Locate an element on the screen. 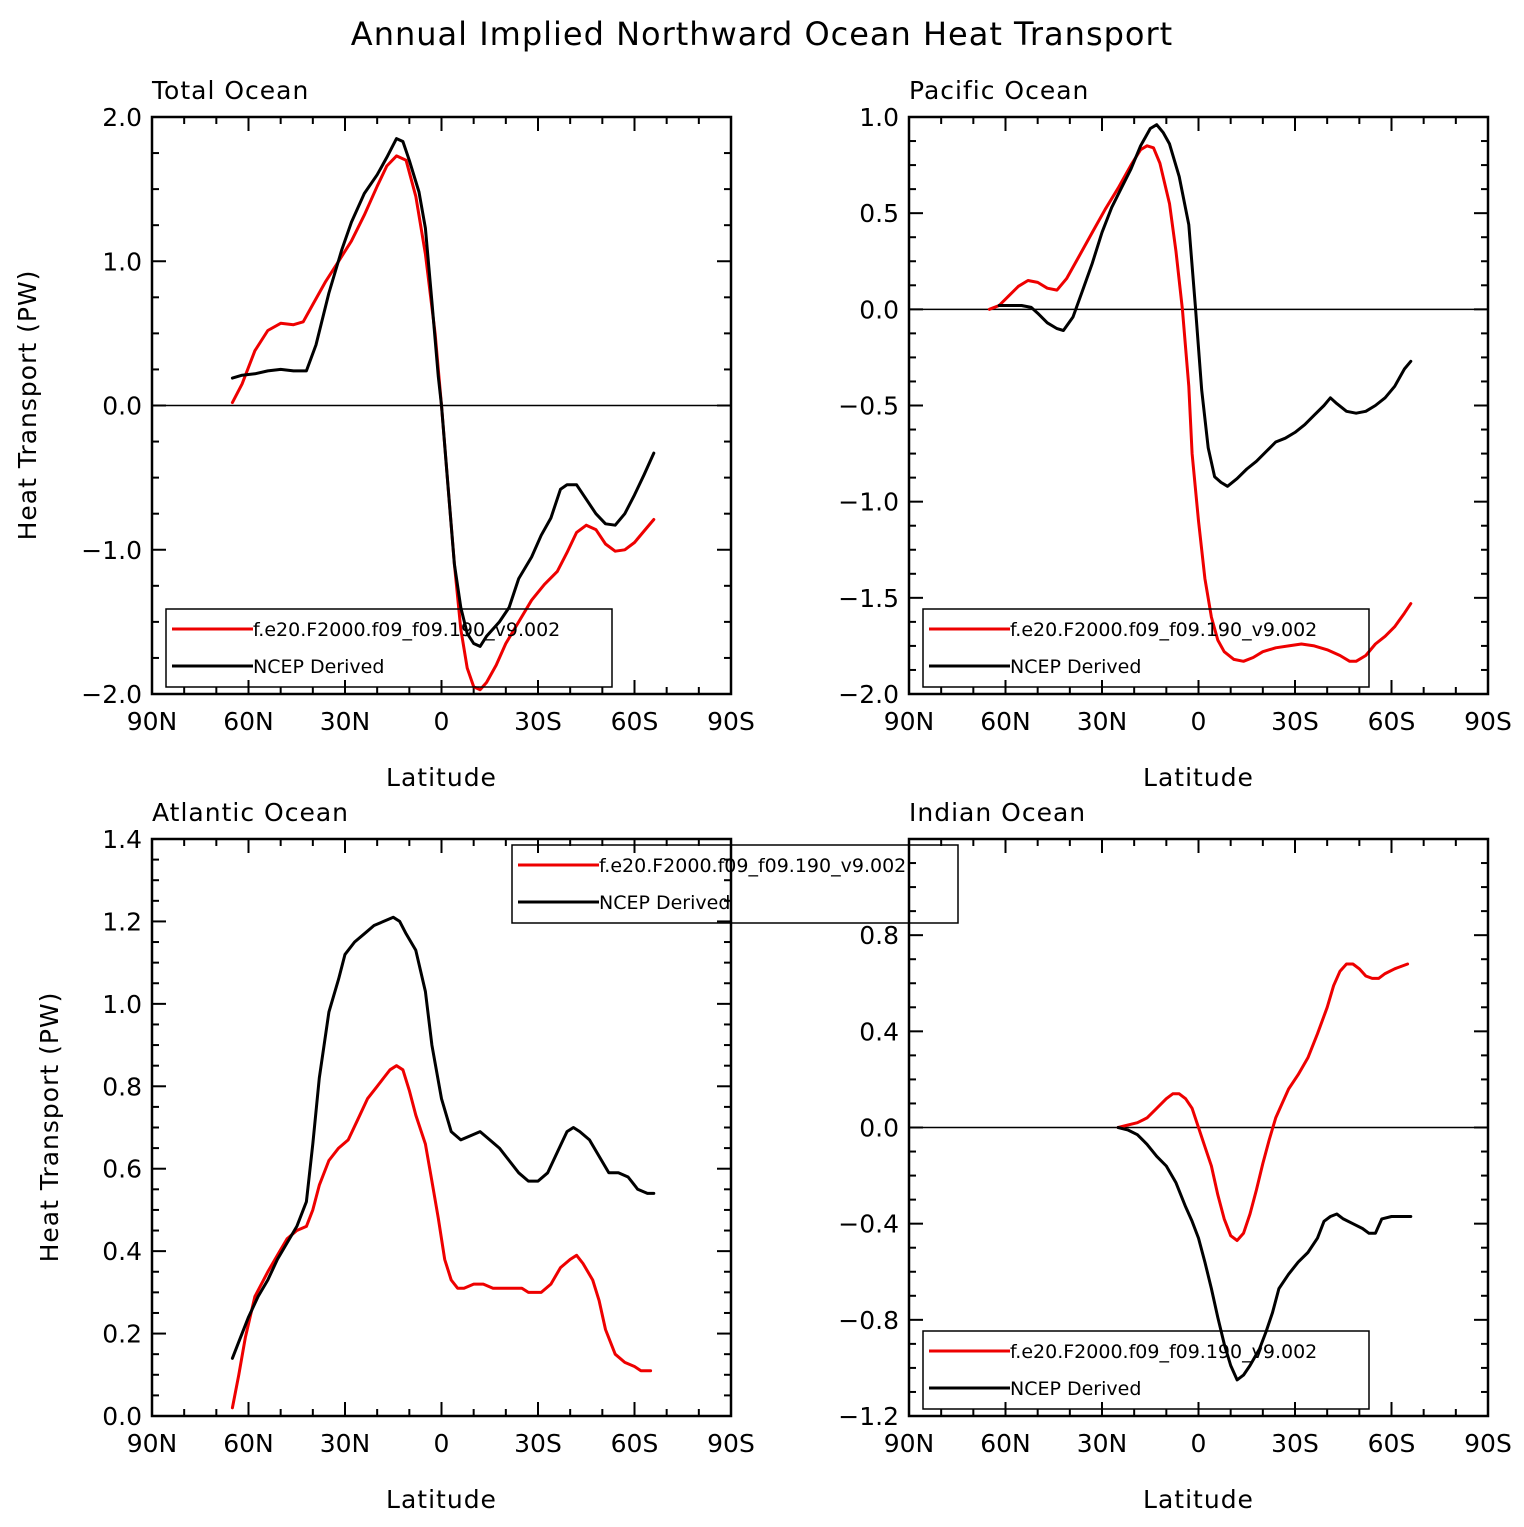 Image resolution: width=1524 pixels, height=1527 pixels. panel-title: Total Ocean is located at coordinates (230, 90).